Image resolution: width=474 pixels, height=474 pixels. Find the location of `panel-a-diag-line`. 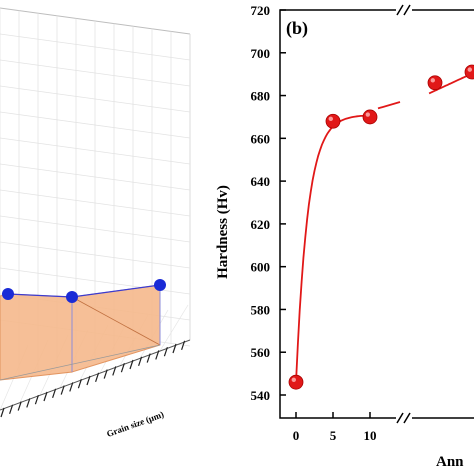

panel-a-diag-line is located at coordinates (116, 321).